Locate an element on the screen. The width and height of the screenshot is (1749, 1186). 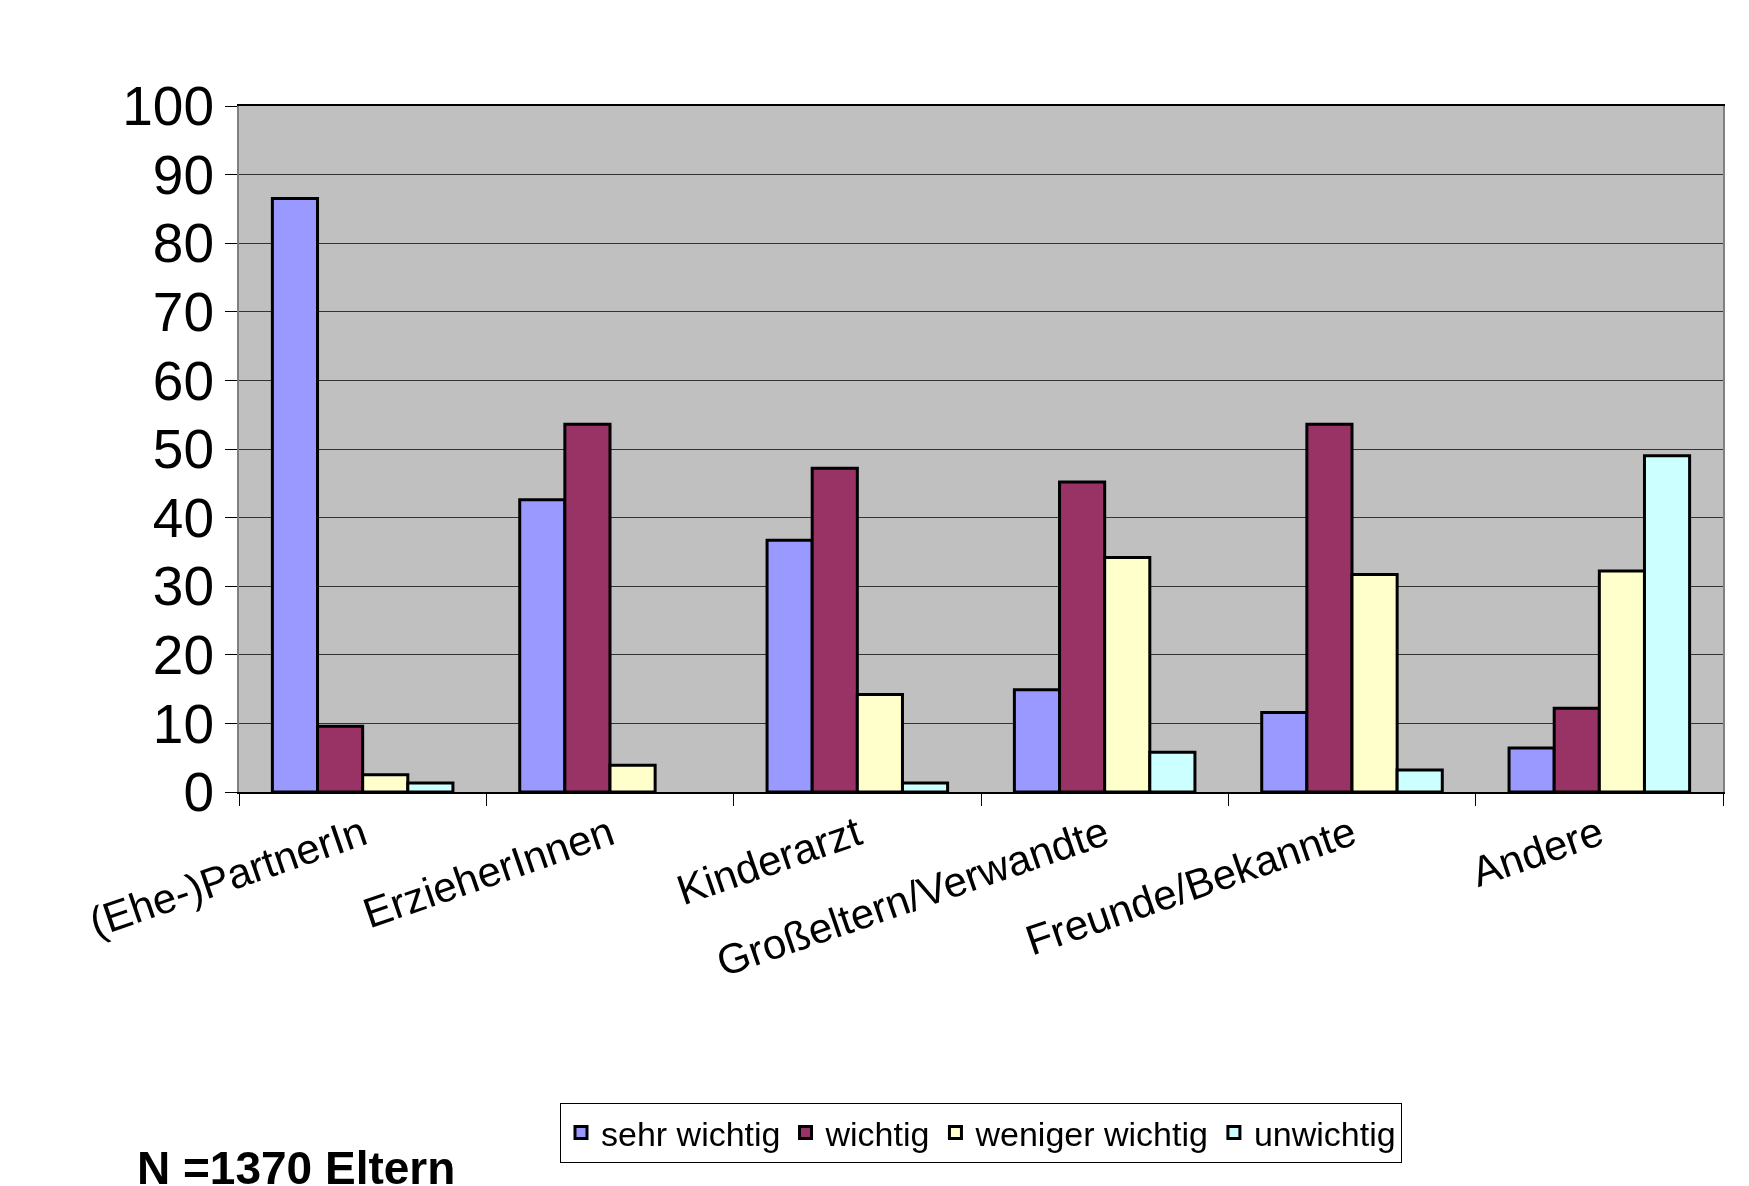
y-tick-label: 70 is located at coordinates (183, 312).